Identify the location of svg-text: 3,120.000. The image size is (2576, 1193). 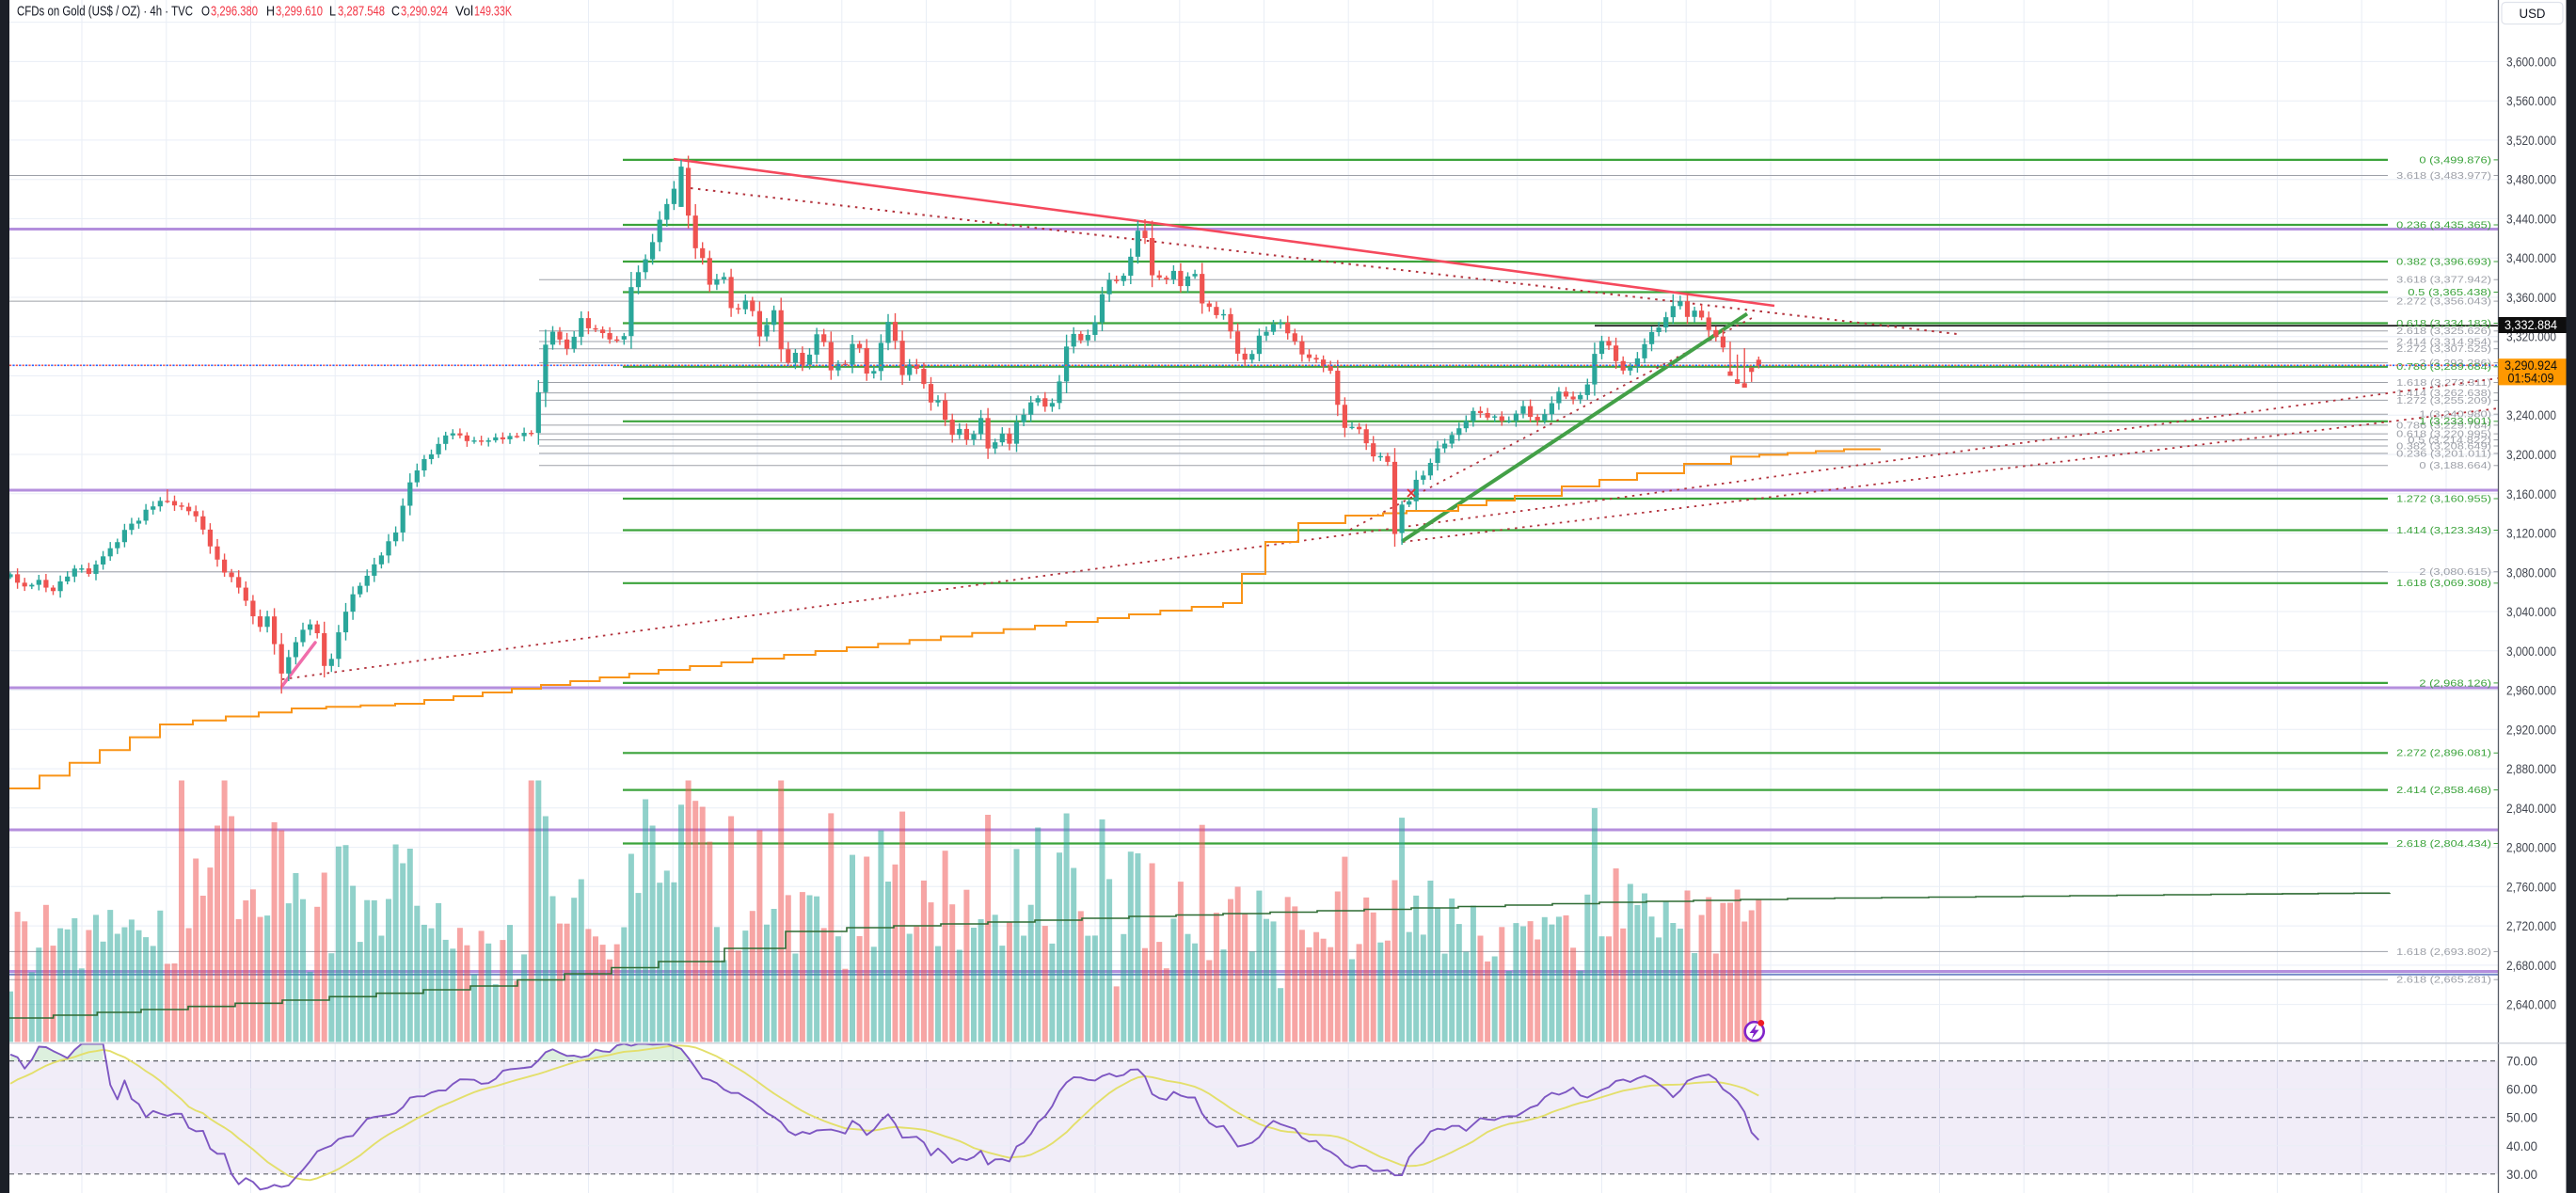
(2531, 533).